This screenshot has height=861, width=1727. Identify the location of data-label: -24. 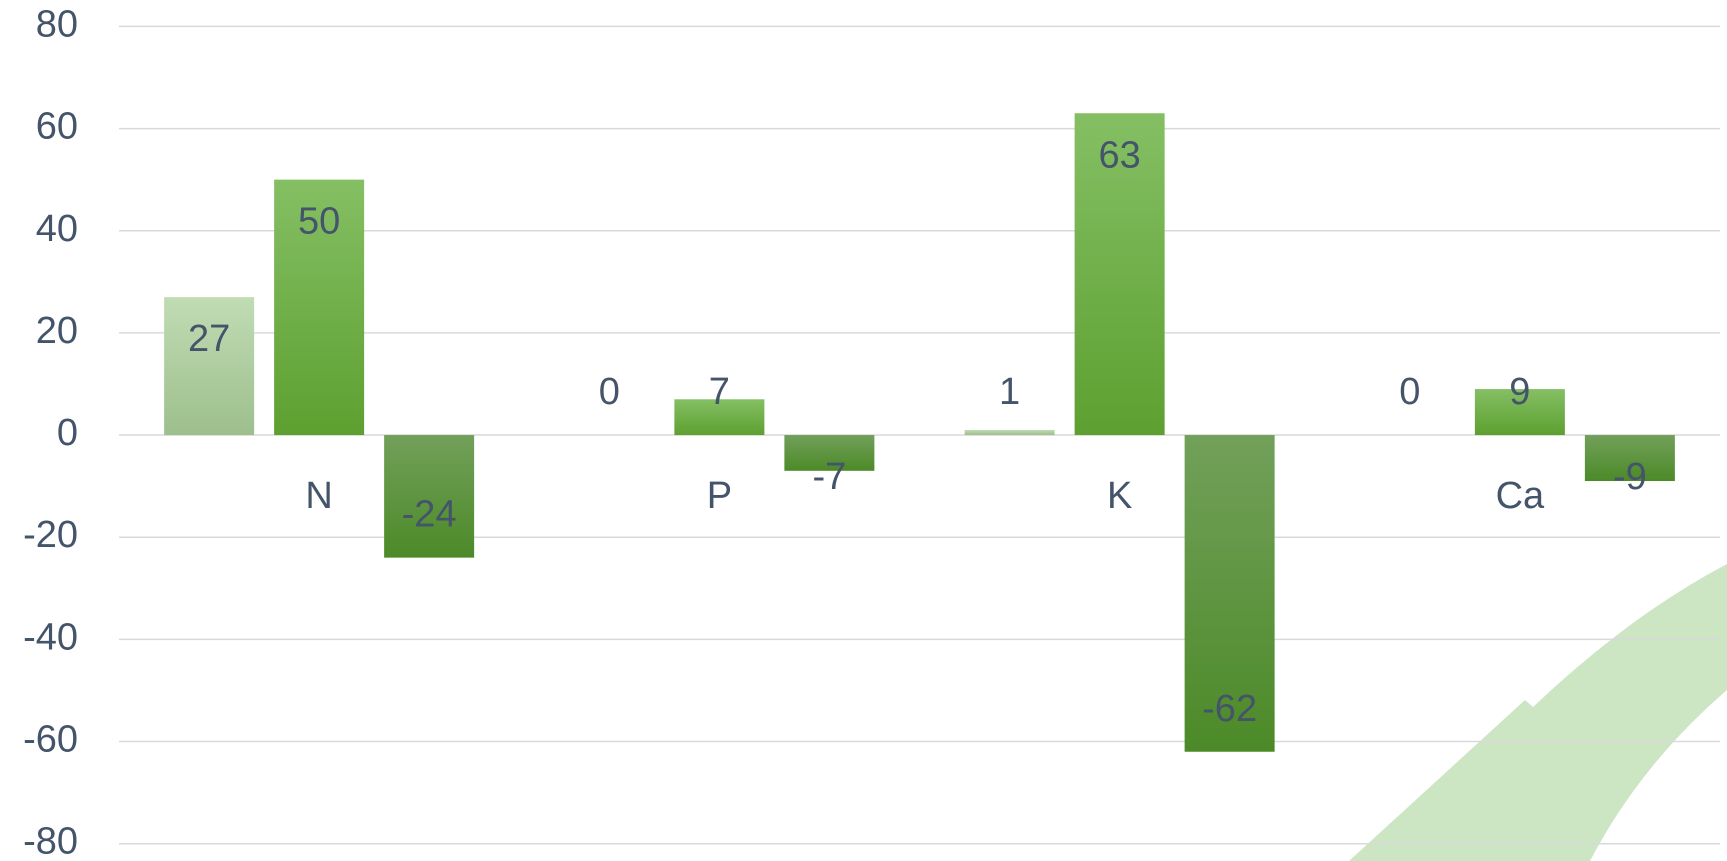
(429, 515).